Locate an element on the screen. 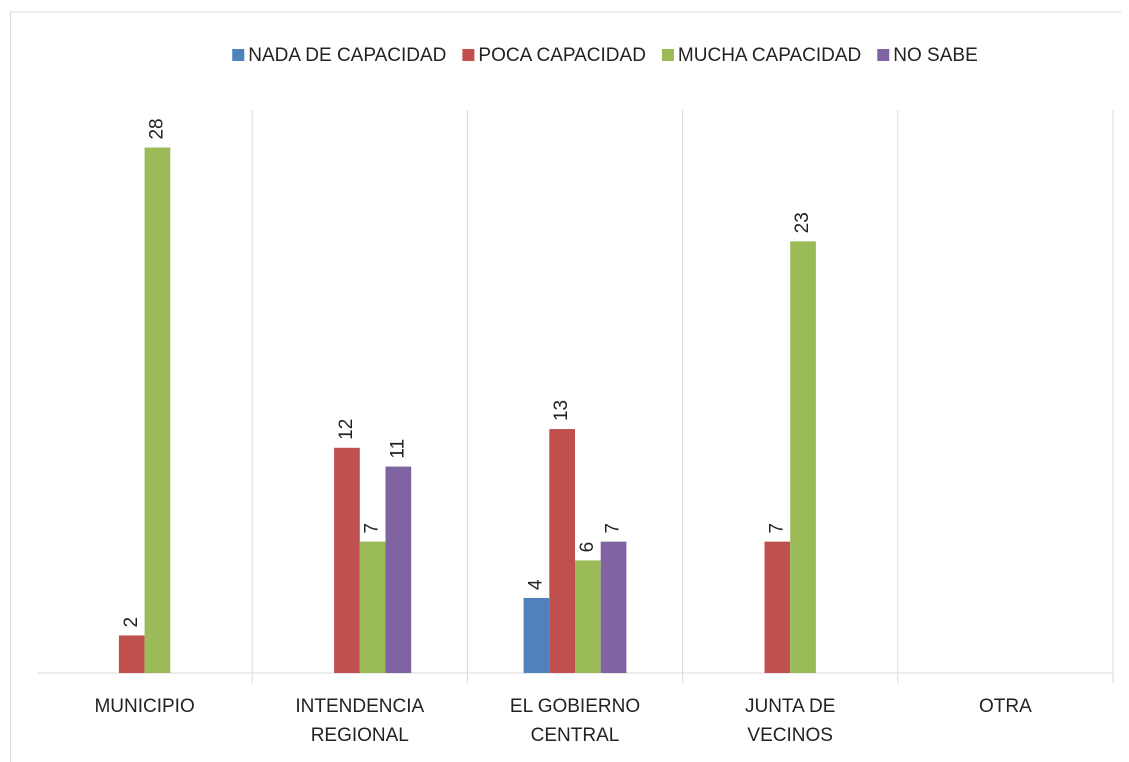  legend-label: MUCHA CAPACIDAD is located at coordinates (769, 55).